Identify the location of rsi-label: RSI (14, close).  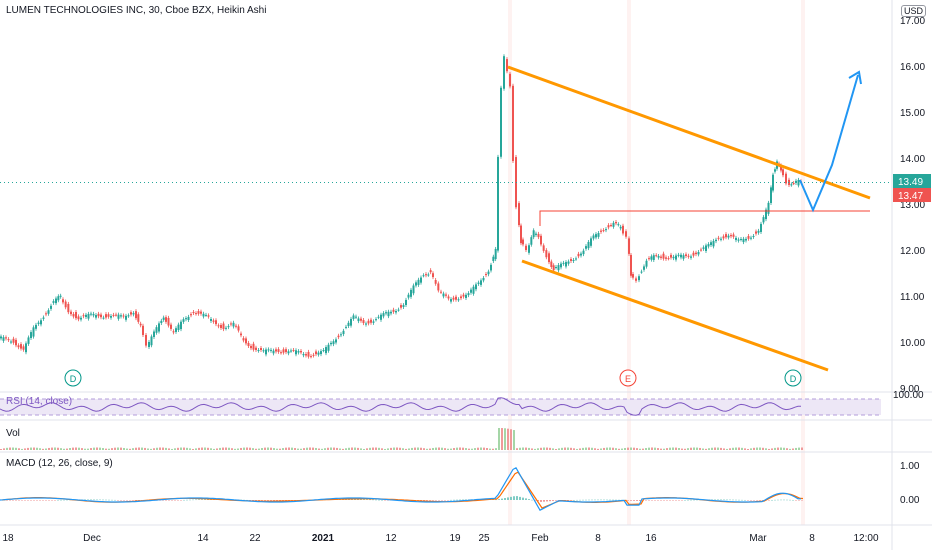
(39, 401).